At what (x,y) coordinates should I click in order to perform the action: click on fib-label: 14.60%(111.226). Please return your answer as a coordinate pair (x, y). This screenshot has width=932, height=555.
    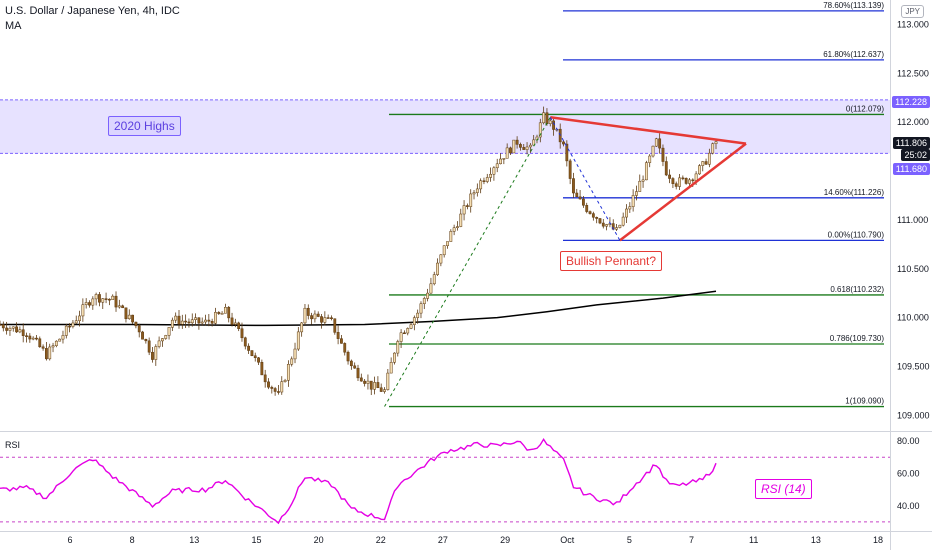
    Looking at the image, I should click on (854, 192).